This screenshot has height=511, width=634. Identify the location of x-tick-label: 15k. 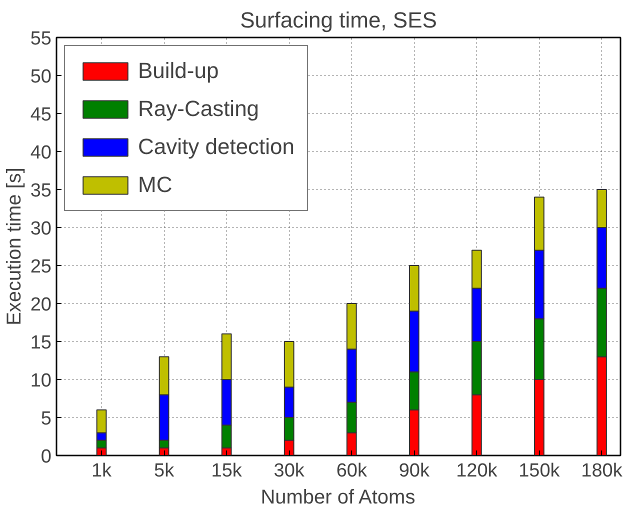
(226, 471).